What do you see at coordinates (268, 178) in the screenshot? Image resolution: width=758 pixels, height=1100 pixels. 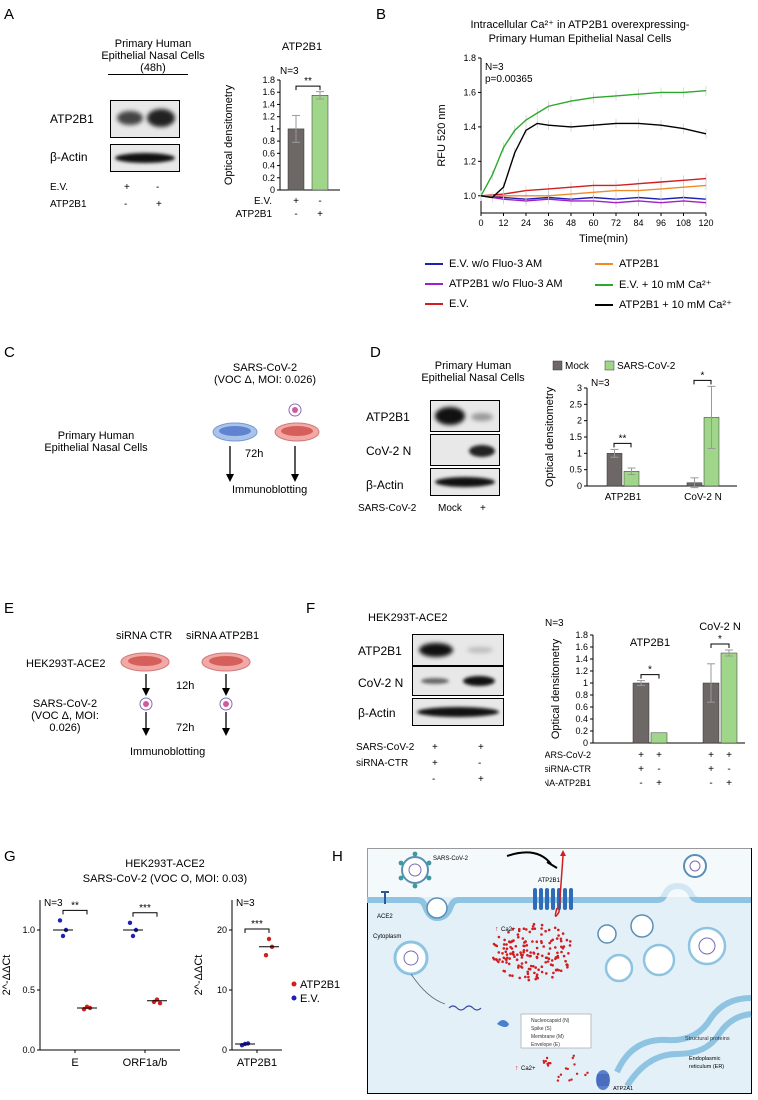 I see `y-tick-label: 0.2` at bounding box center [268, 178].